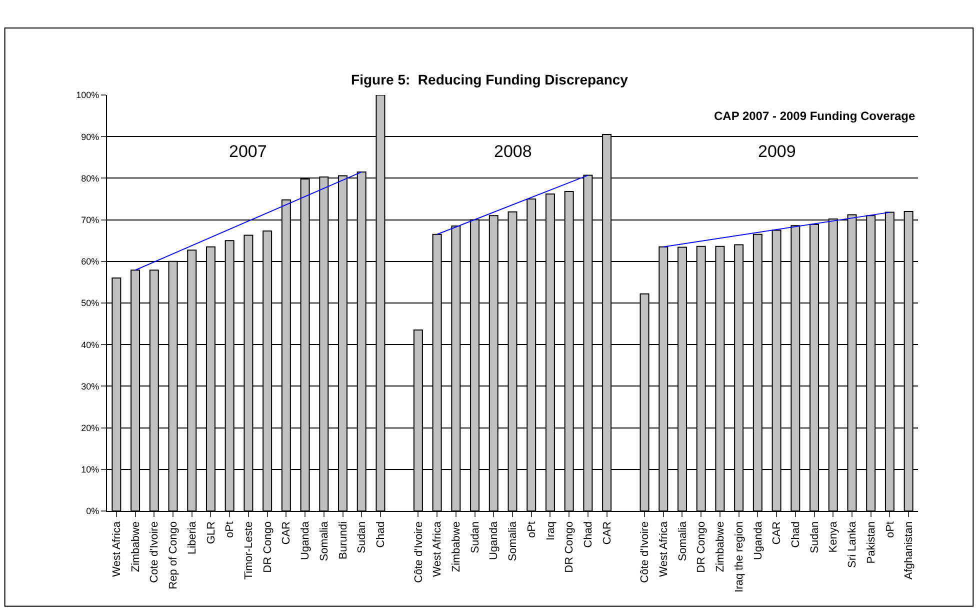  Describe the element at coordinates (93, 511) in the screenshot. I see `y-tick-label: 0%` at that location.